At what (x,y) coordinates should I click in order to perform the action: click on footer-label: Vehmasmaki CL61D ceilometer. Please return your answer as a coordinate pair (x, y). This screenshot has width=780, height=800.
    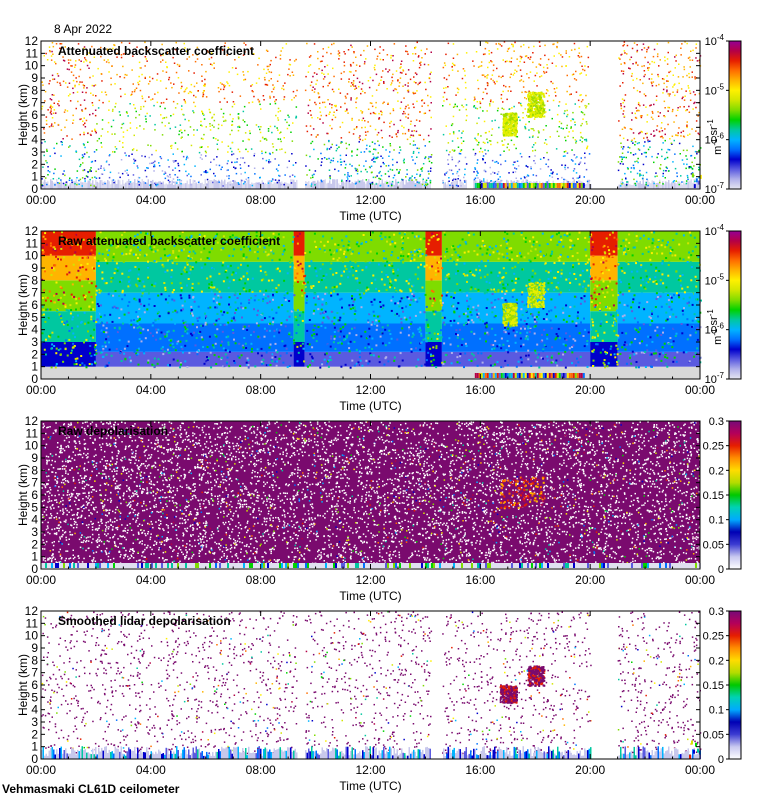
    Looking at the image, I should click on (91, 789).